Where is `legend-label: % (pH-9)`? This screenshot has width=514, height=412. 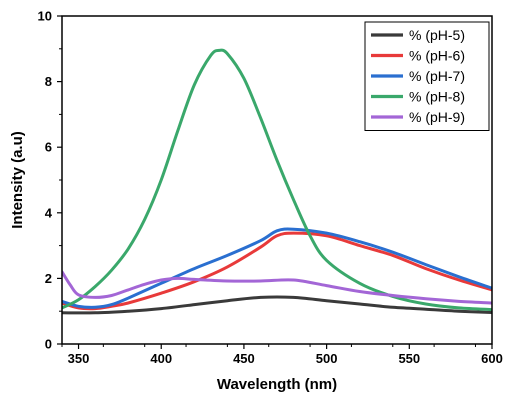 legend-label: % (pH-9) is located at coordinates (437, 117).